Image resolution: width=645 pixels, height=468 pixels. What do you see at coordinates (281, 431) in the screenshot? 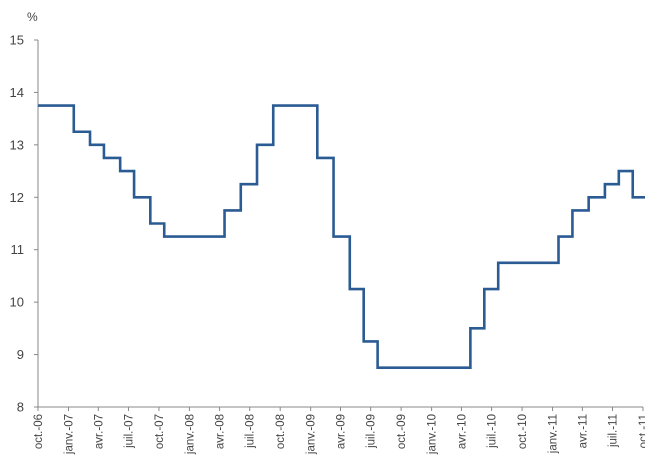
I see `x-tick-label: oct.-08` at bounding box center [281, 431].